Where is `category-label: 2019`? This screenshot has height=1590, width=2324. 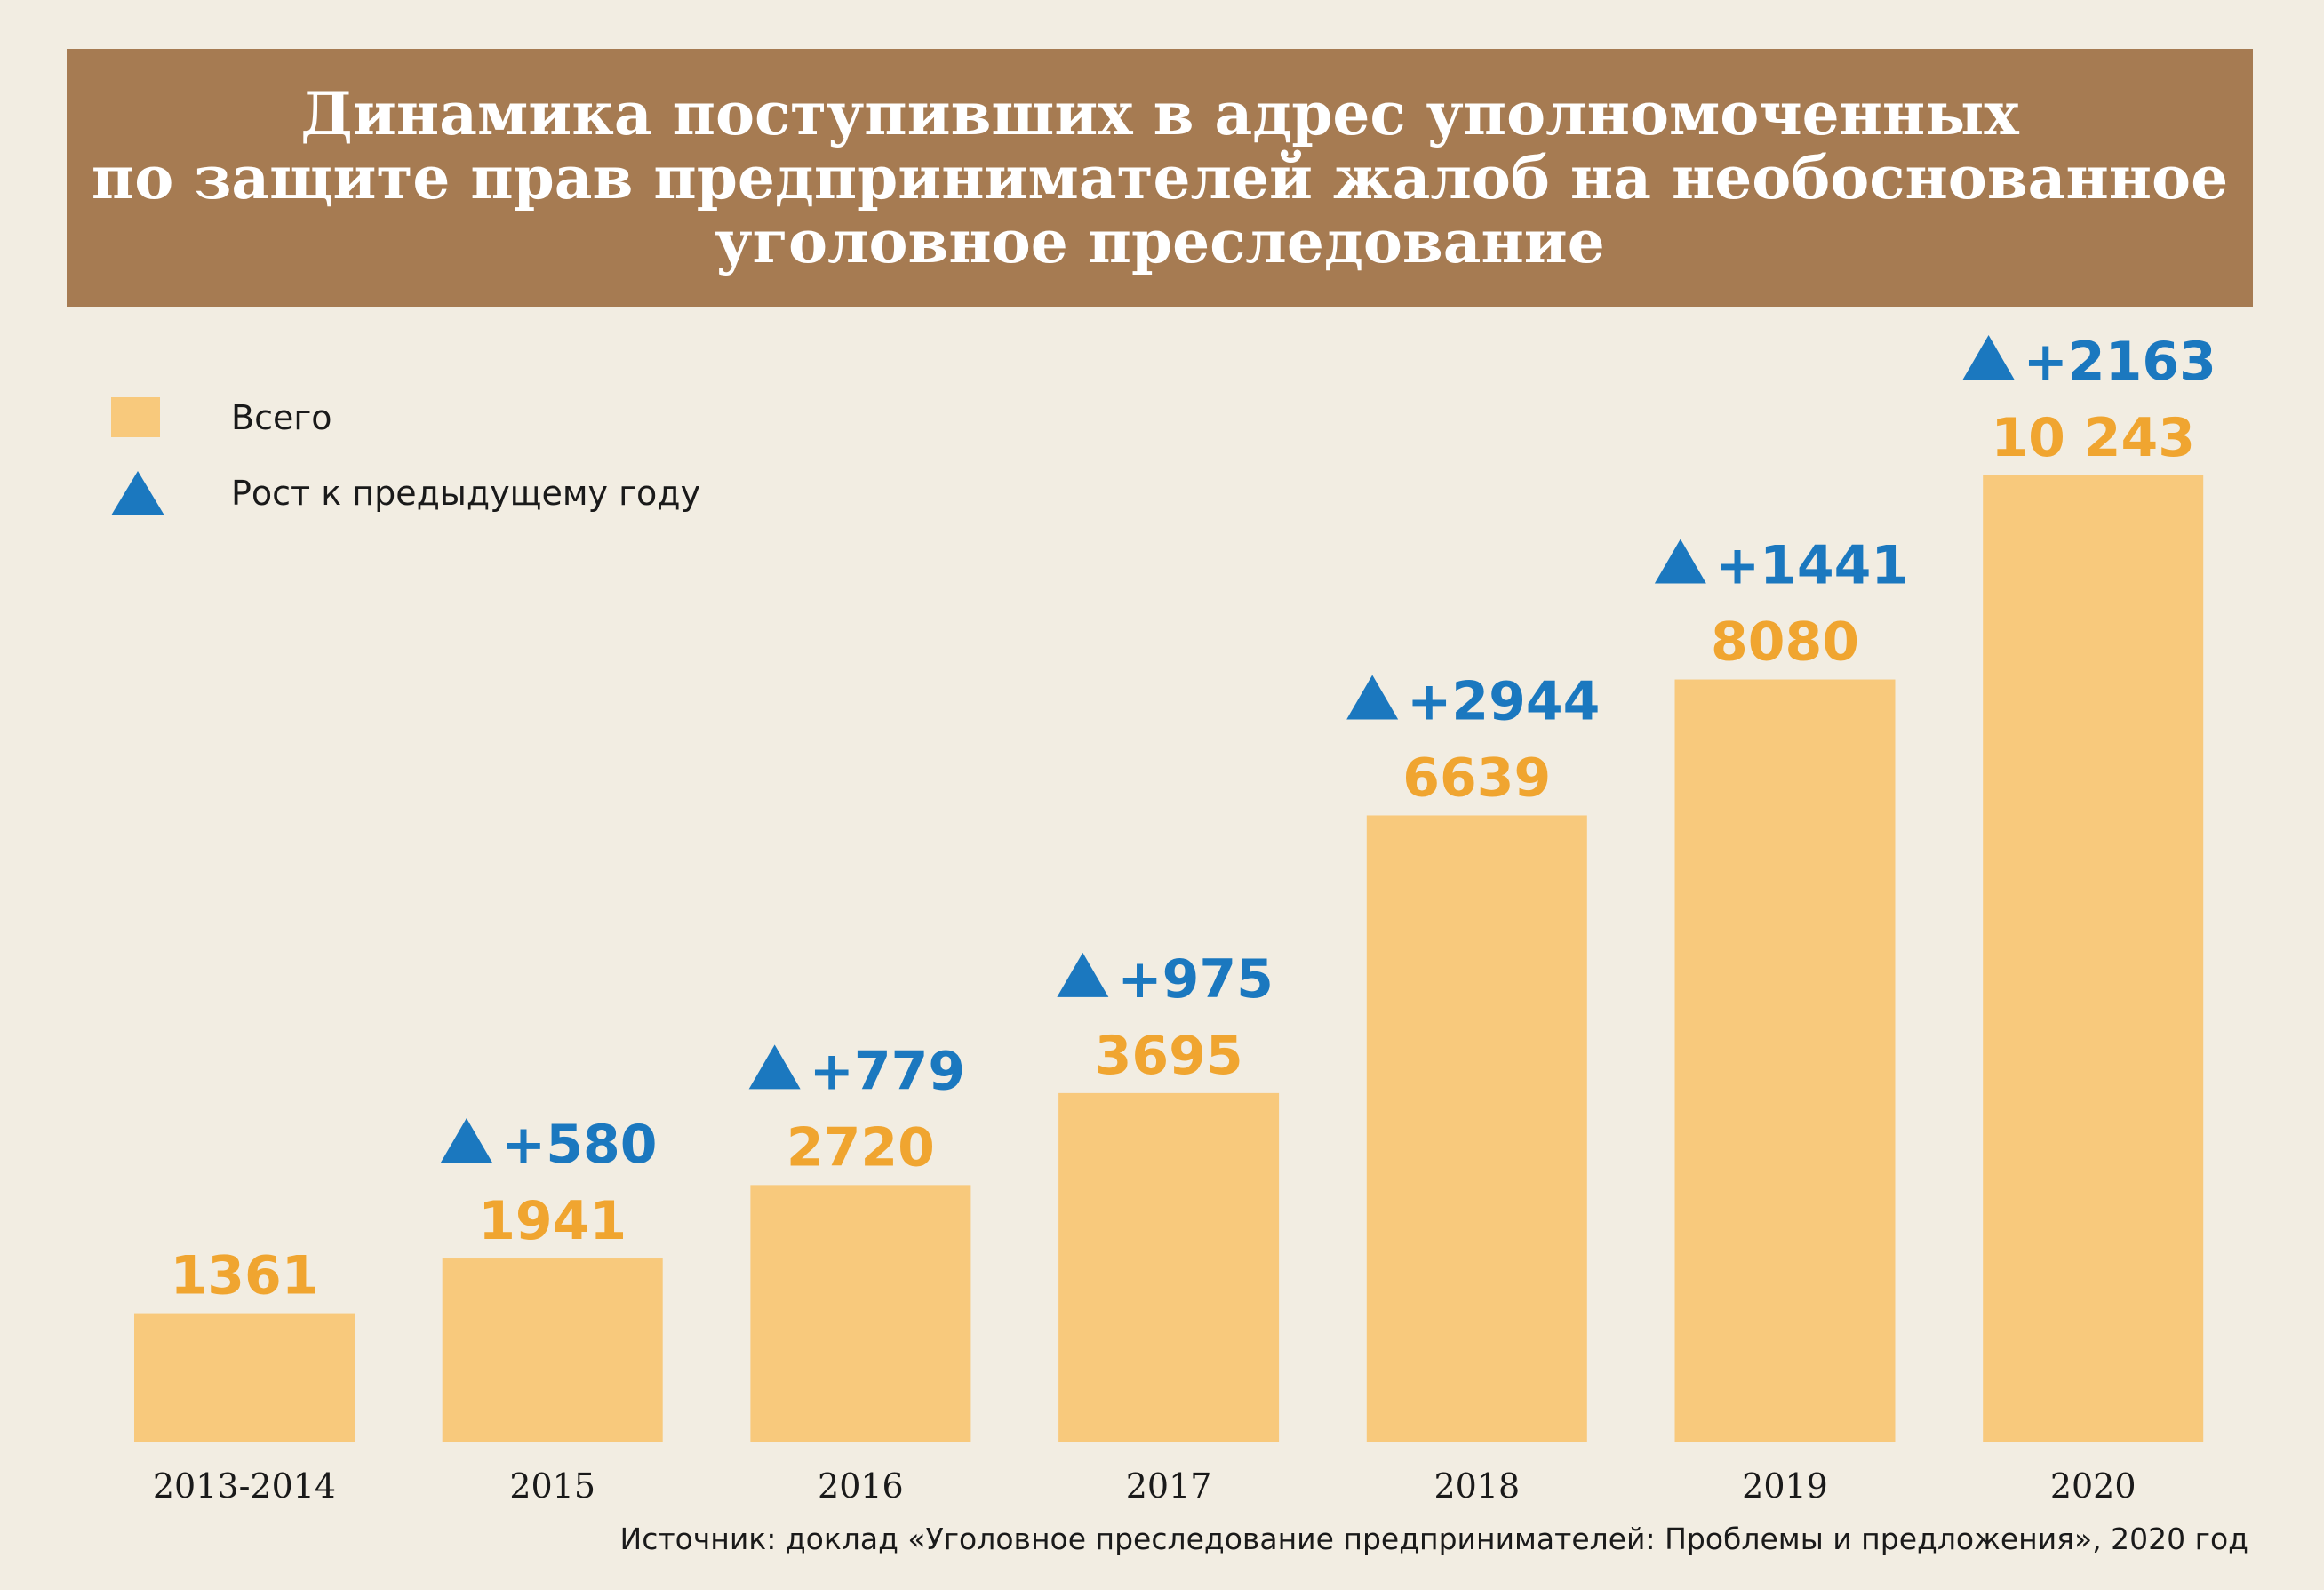 category-label: 2019 is located at coordinates (1785, 1486).